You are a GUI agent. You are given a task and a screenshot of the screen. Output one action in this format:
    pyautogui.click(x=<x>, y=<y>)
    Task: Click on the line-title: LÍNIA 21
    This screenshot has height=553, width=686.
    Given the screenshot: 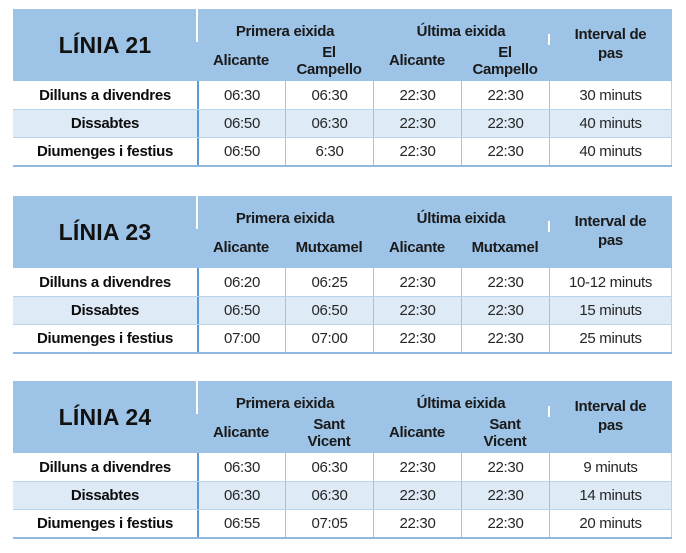 What is the action you would take?
    pyautogui.click(x=105, y=44)
    